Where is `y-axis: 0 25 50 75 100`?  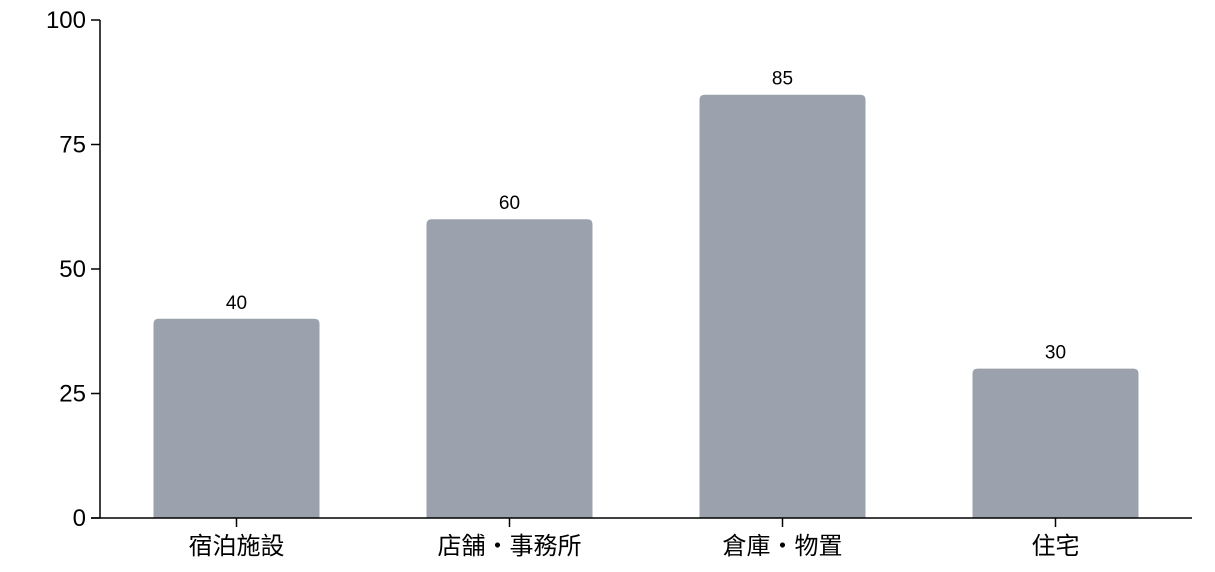
y-axis: 0 25 50 75 100 is located at coordinates (73, 269).